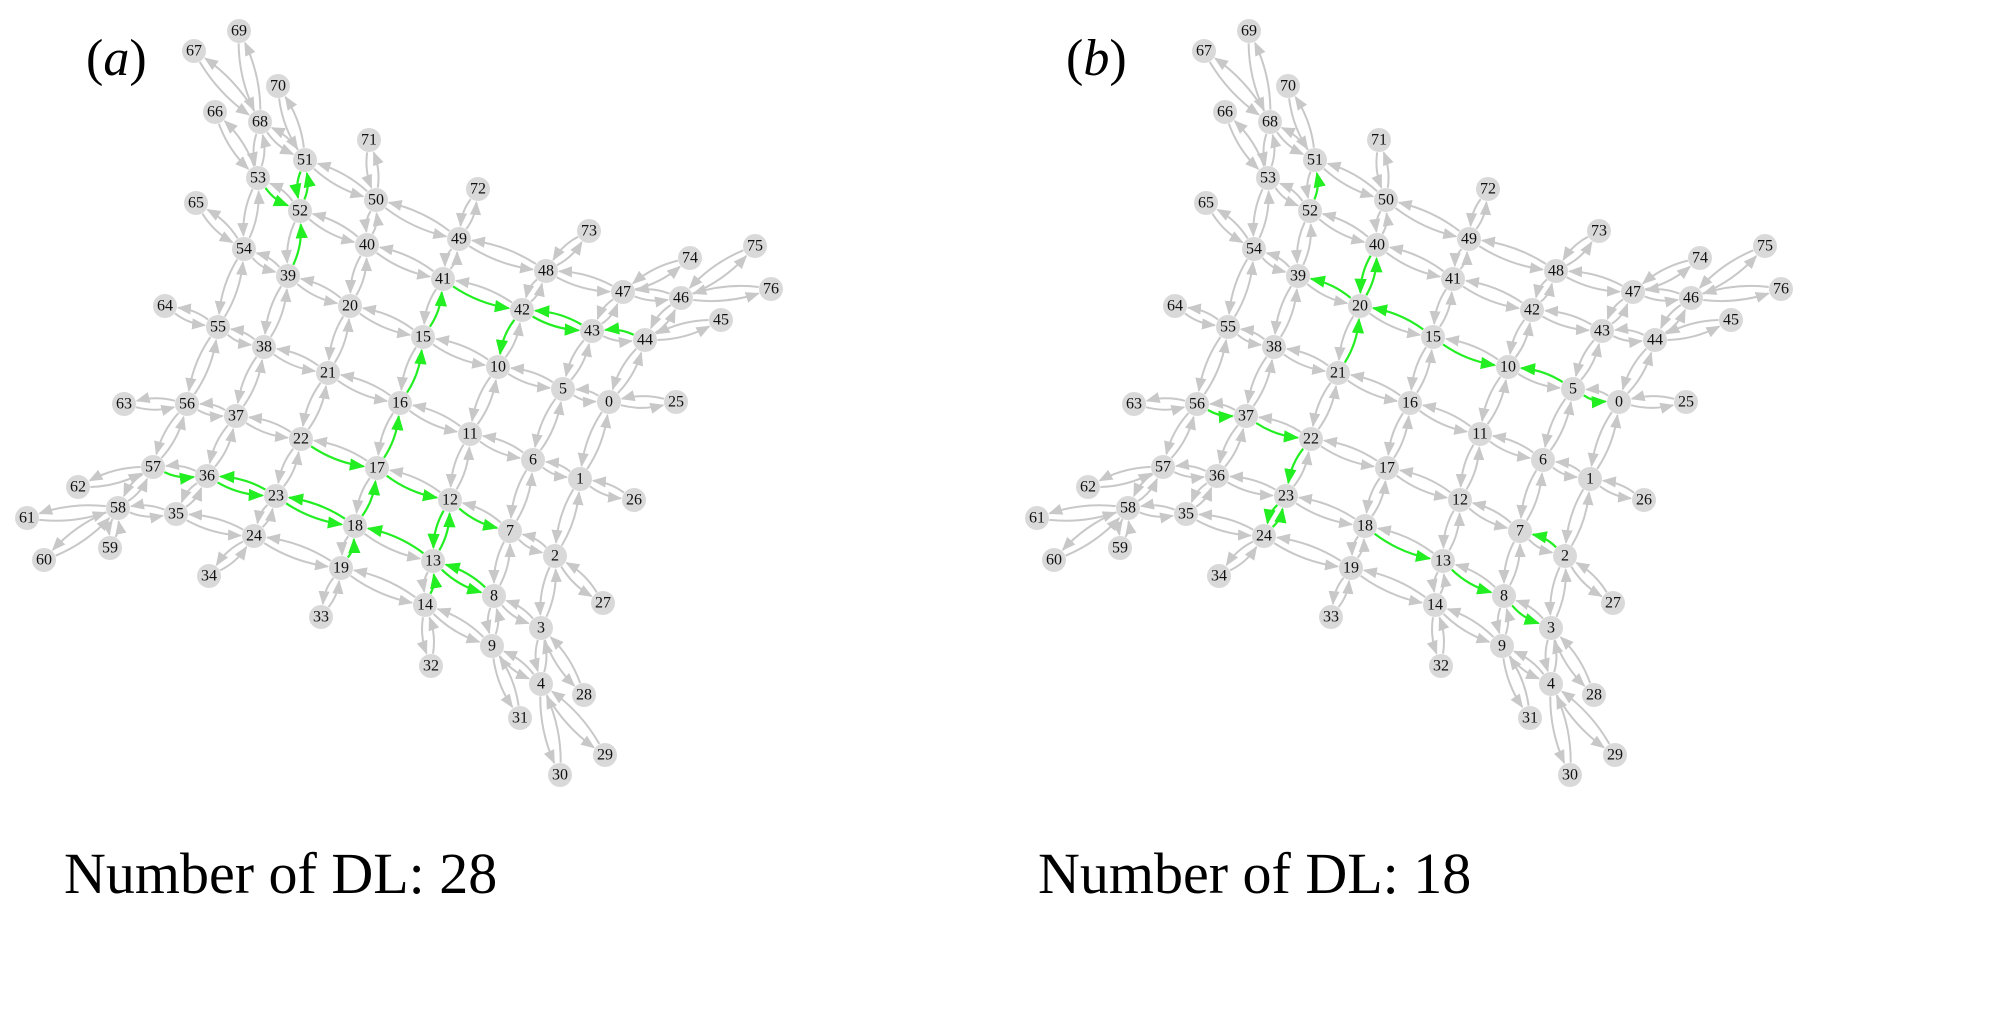 The height and width of the screenshot is (1024, 1990). Describe the element at coordinates (196, 203) in the screenshot. I see `node-label: 65` at that location.